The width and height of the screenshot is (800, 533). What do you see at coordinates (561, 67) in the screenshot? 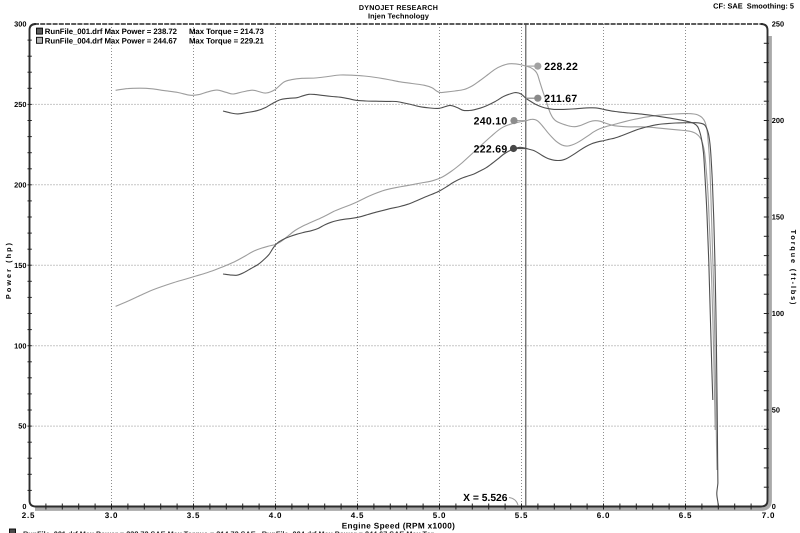
I see `svg-text: 228.22` at bounding box center [561, 67].